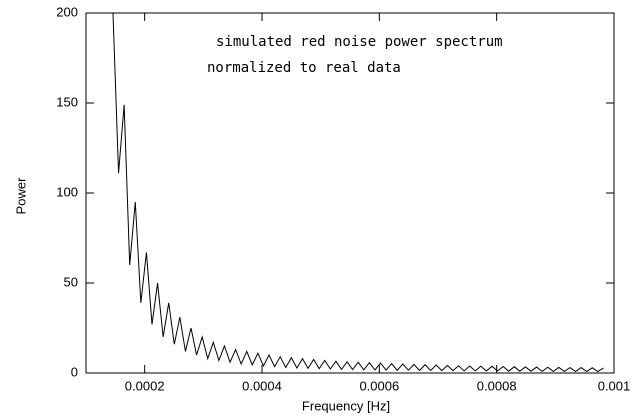  I want to click on x-tick-label: 0.0002, so click(145, 385).